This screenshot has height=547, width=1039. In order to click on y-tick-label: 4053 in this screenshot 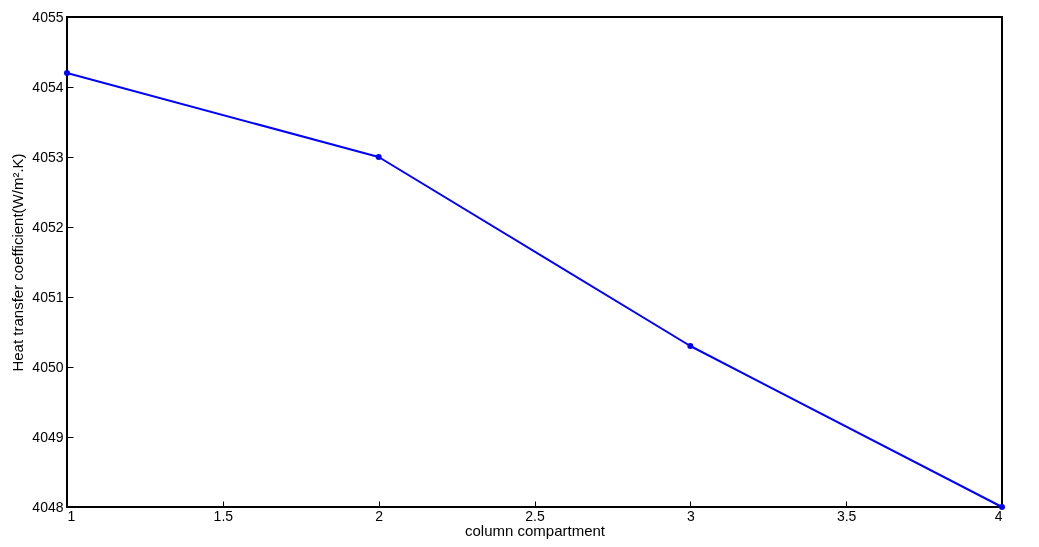, I will do `click(48, 156)`.